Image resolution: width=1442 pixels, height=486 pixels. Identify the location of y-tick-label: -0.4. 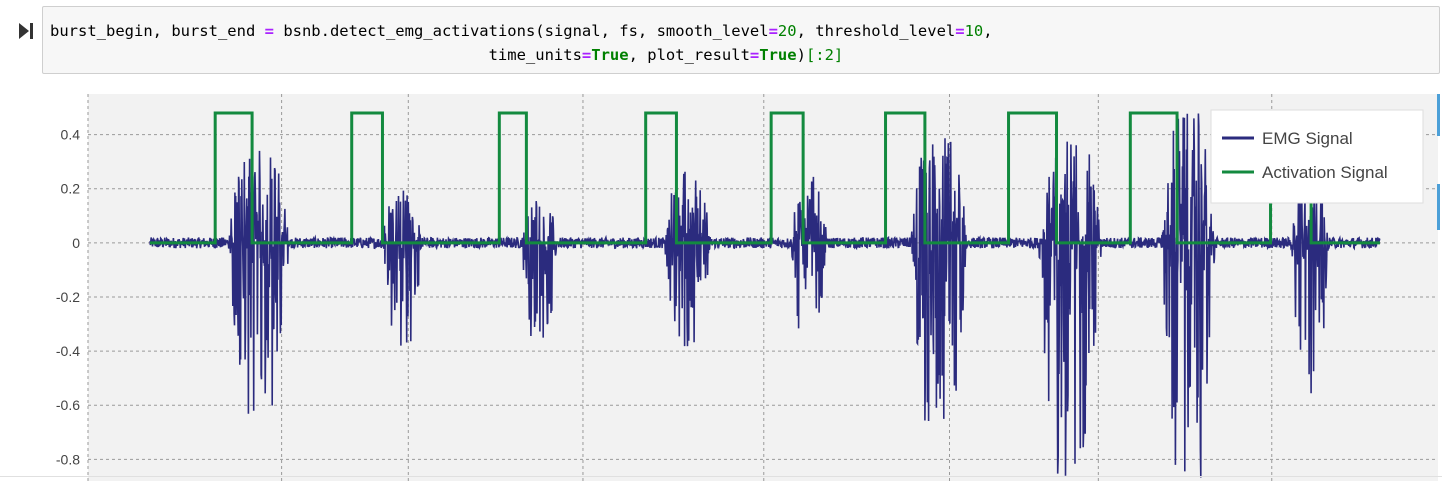
(68, 351).